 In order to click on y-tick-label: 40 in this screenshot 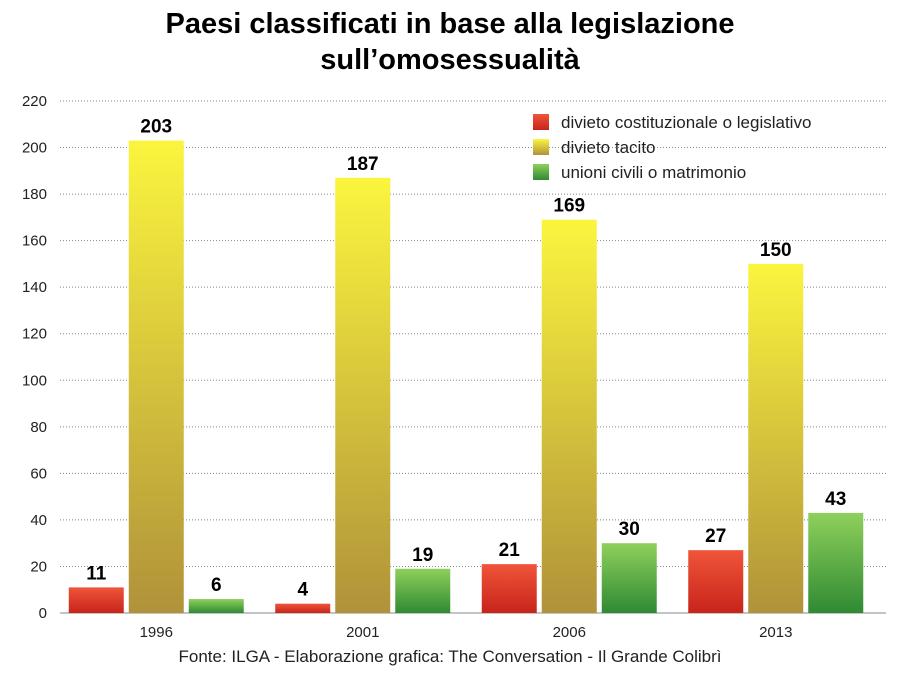, I will do `click(38, 520)`.